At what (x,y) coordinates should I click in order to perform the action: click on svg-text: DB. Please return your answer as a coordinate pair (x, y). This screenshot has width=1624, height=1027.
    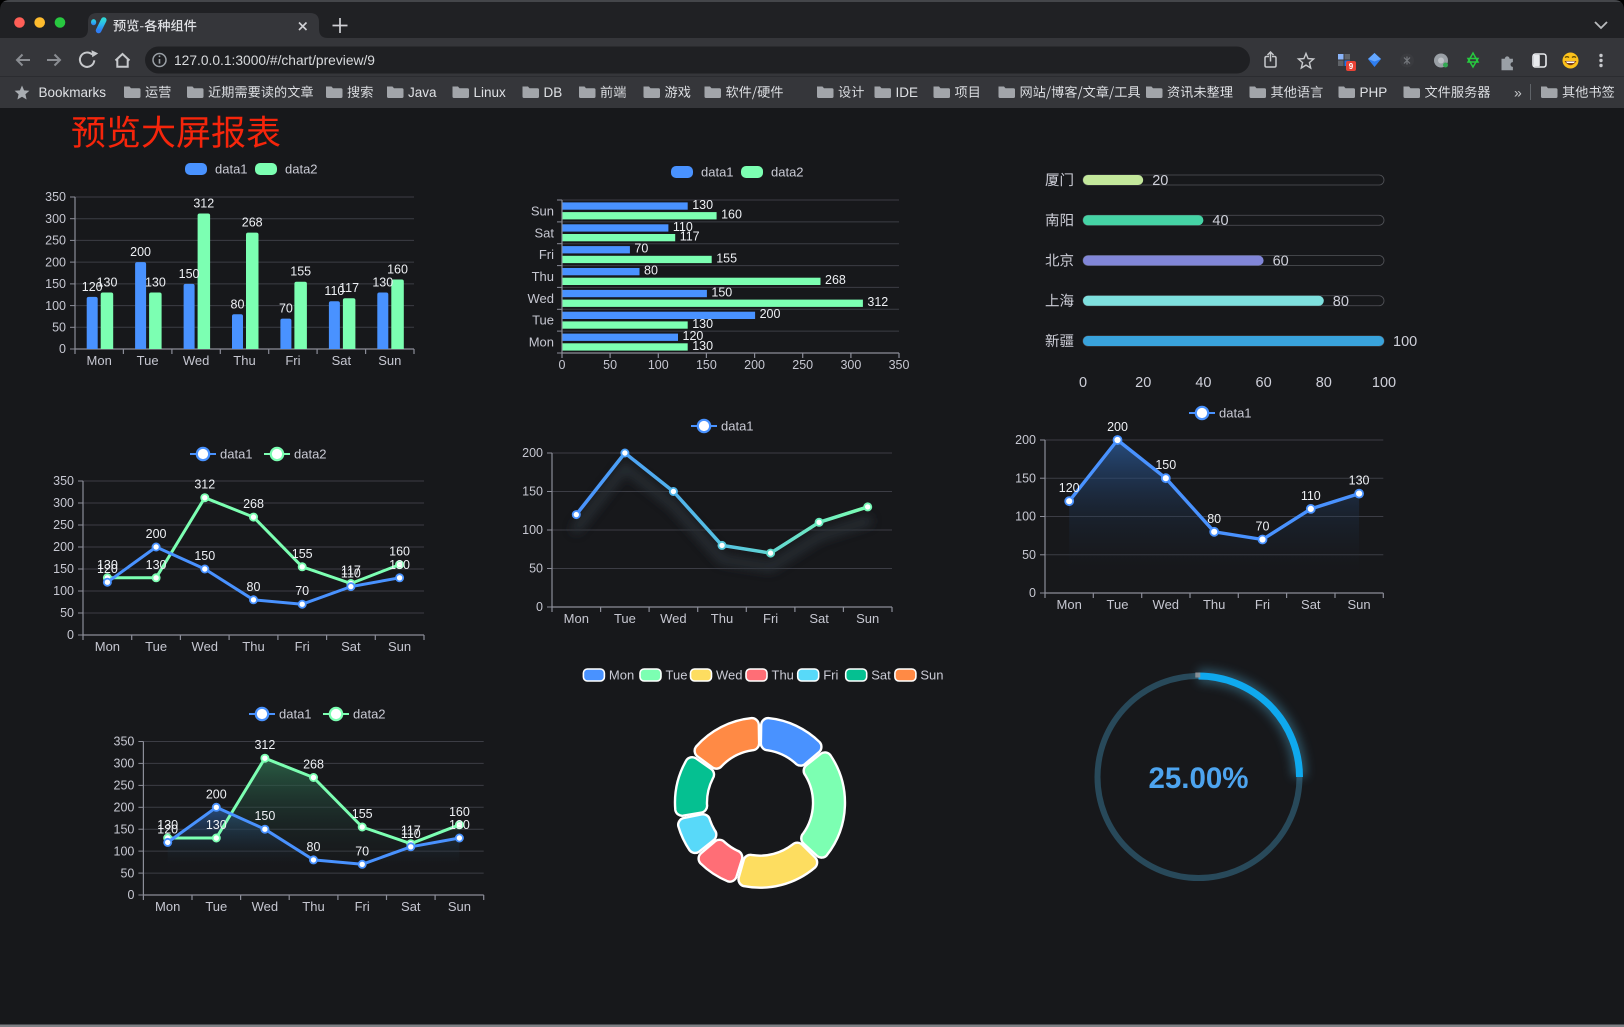
    Looking at the image, I should click on (553, 92).